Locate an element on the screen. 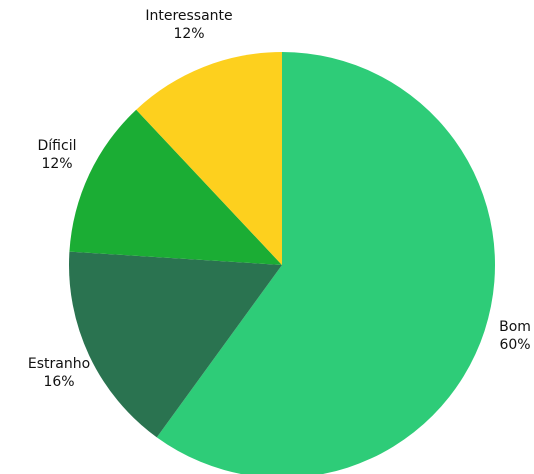  slice-category-label: Interessante is located at coordinates (188, 16).